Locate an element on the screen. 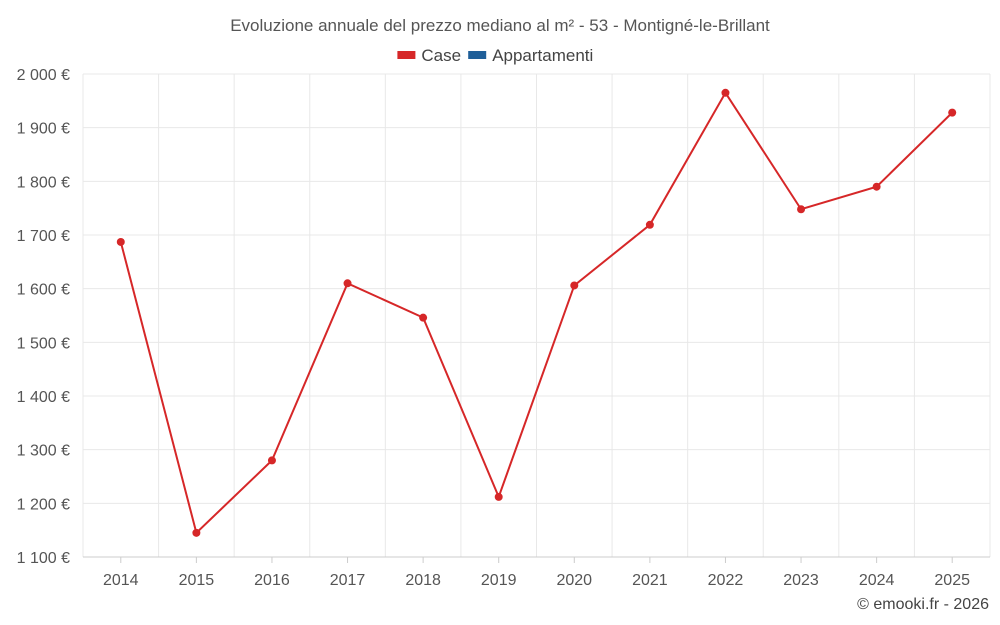 The image size is (1000, 625). legend-label: Case is located at coordinates (441, 55).